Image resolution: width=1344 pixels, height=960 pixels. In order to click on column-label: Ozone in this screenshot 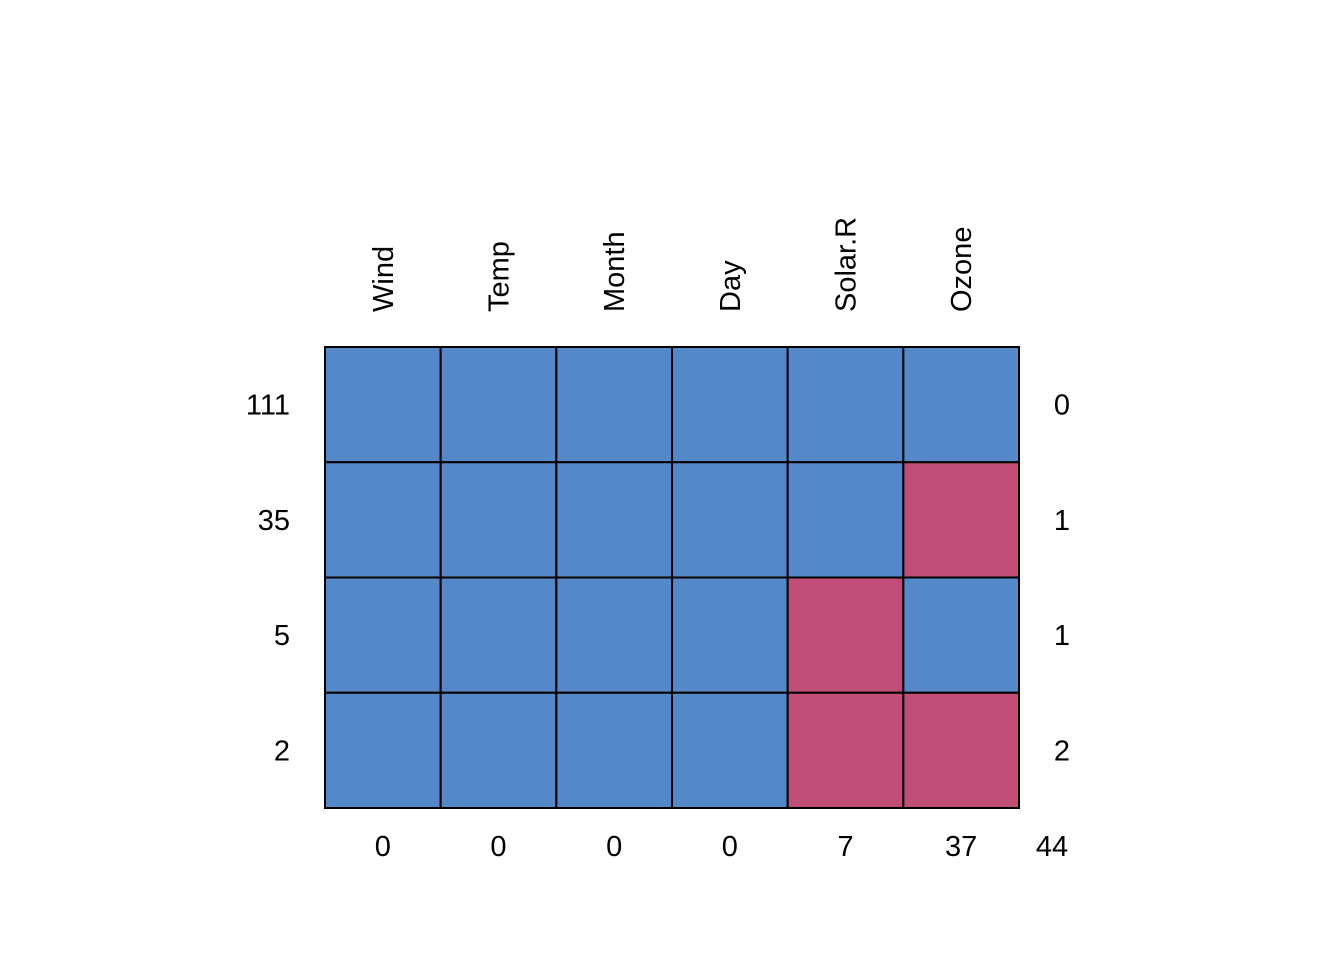, I will do `click(962, 269)`.